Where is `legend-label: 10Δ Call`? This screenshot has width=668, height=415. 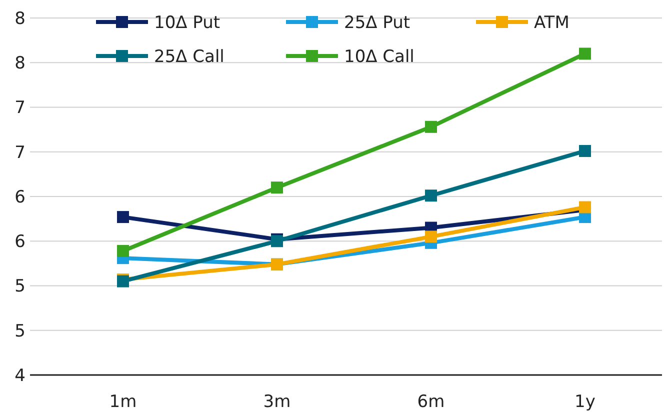 legend-label: 10Δ Call is located at coordinates (379, 57).